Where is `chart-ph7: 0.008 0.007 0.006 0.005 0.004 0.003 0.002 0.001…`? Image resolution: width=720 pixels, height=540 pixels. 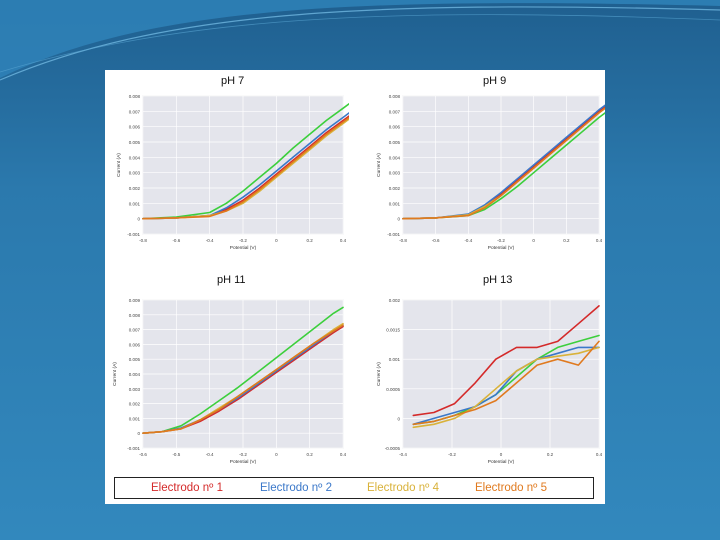 chart-ph7: 0.008 0.007 0.006 0.005 0.004 0.003 0.002 0.001… is located at coordinates (231, 174).